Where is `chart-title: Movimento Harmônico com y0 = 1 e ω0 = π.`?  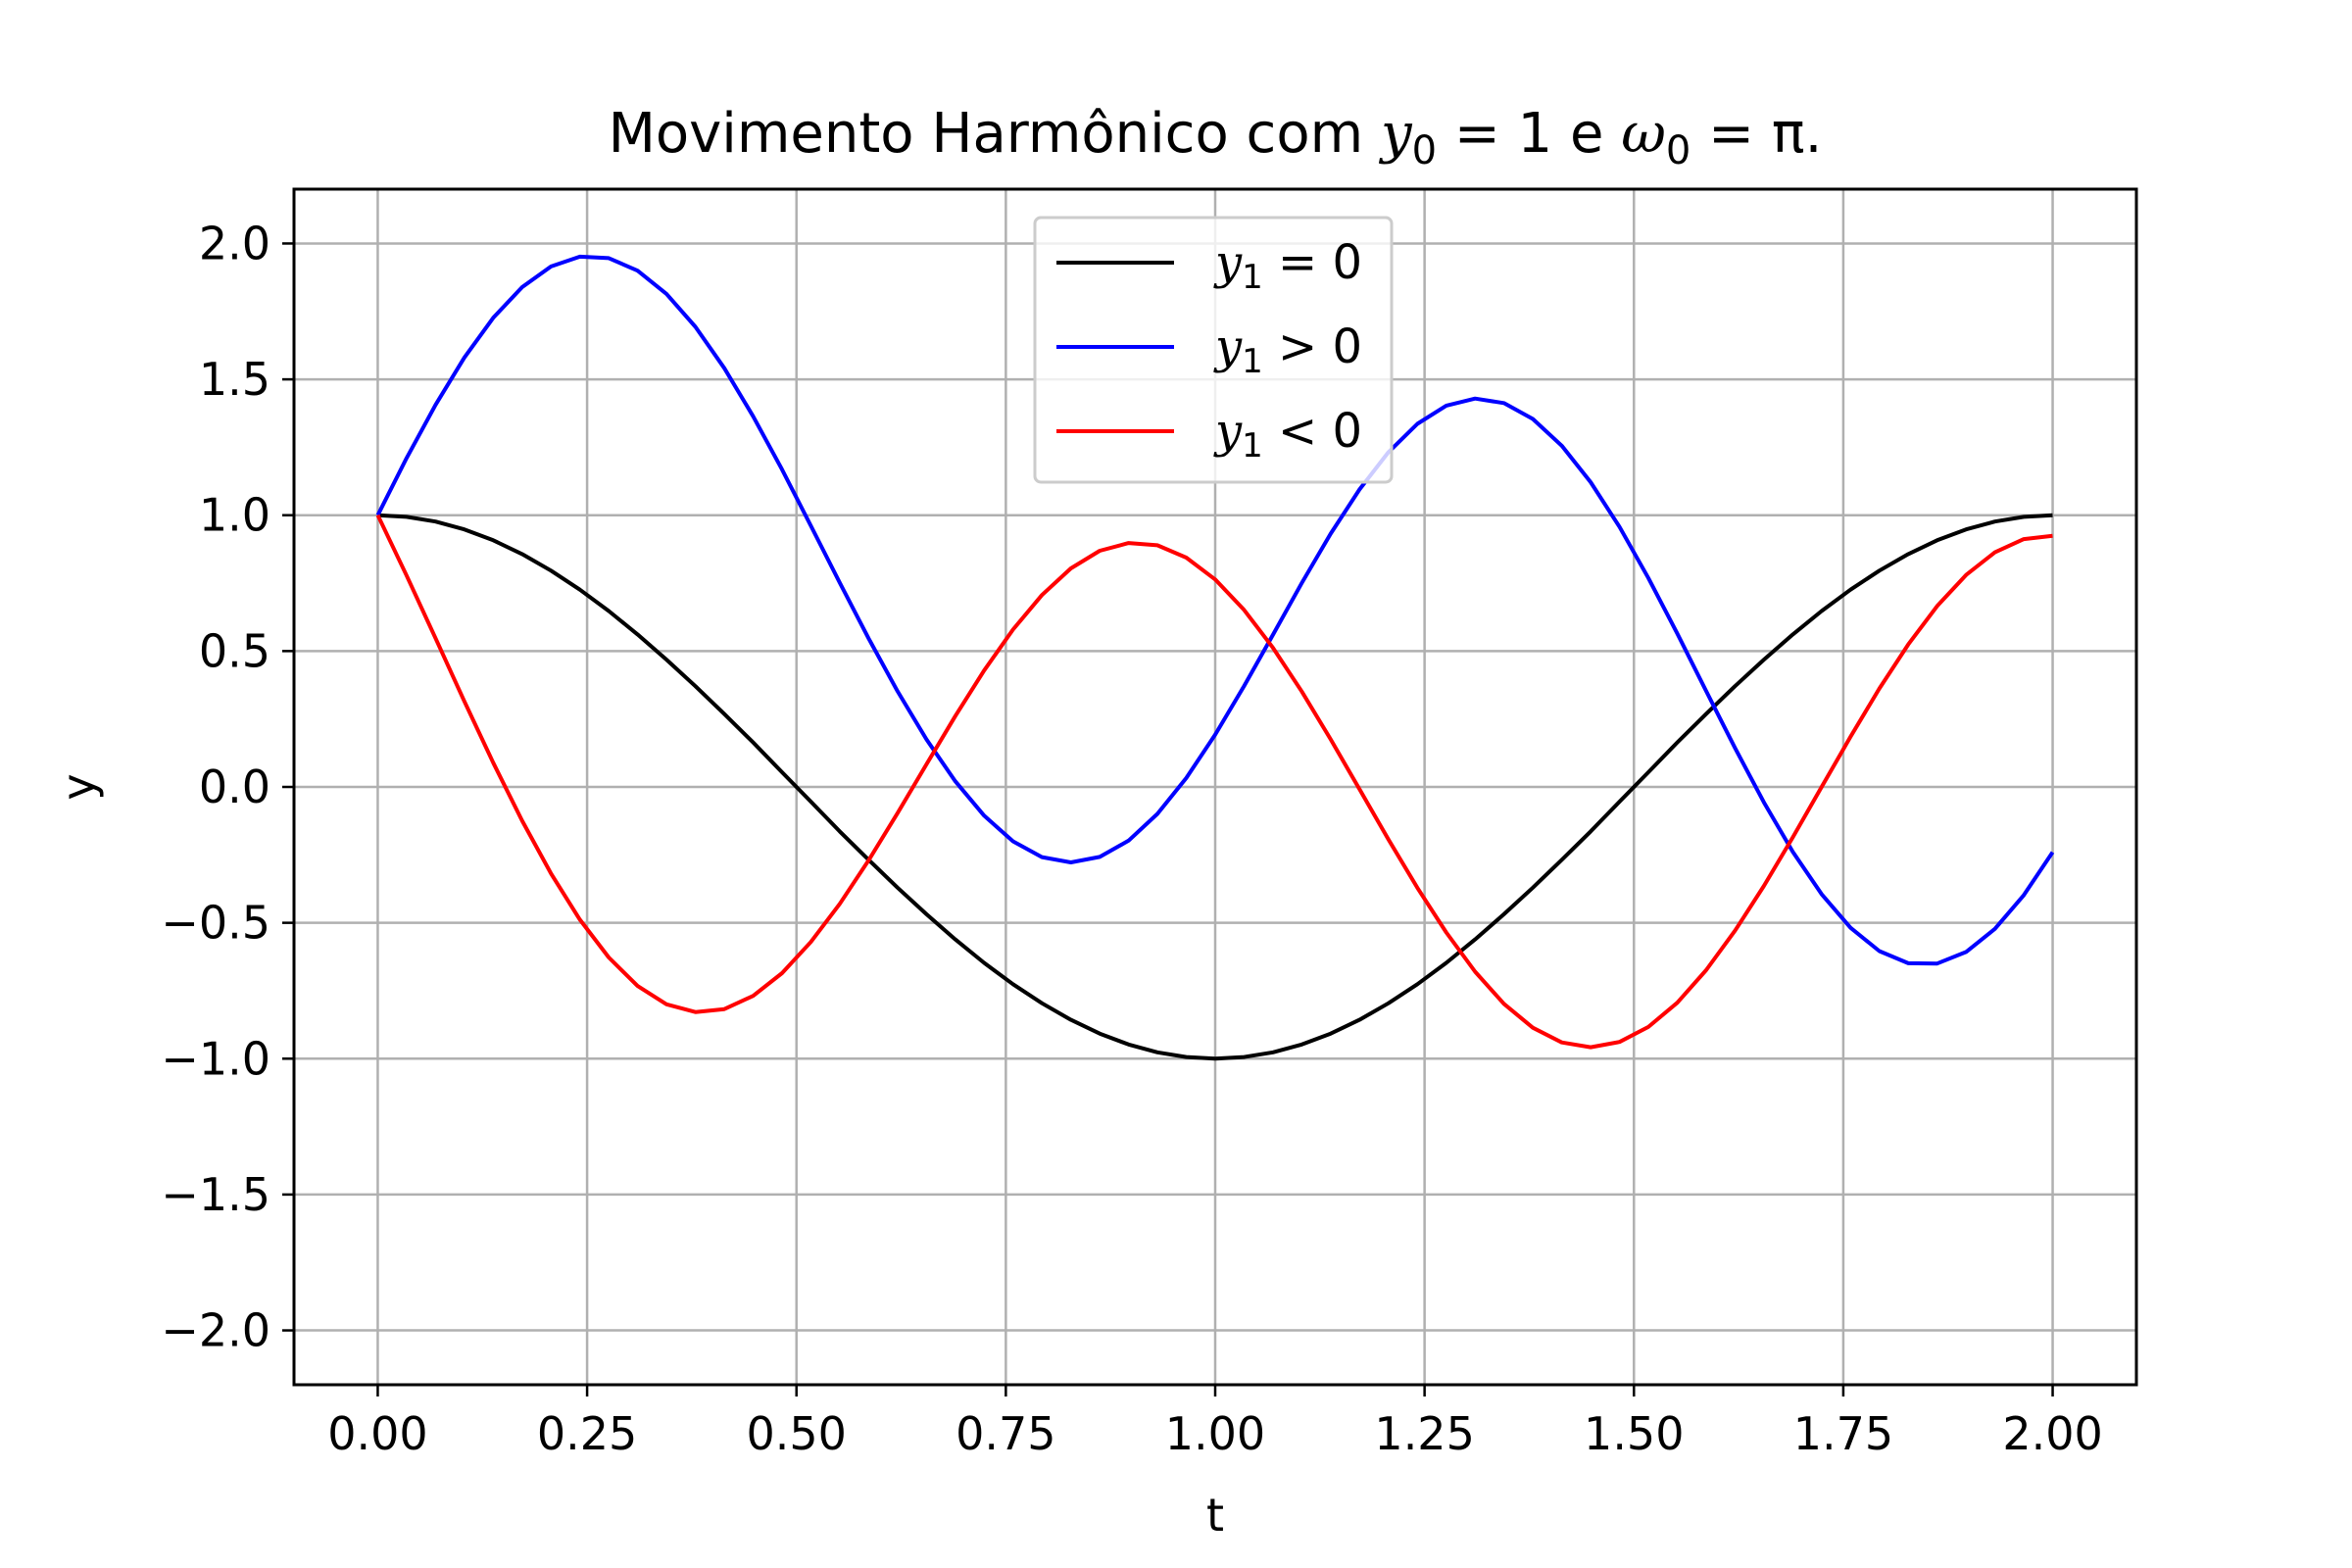 chart-title: Movimento Harmônico com y0 = 1 e ω0 = π. is located at coordinates (1216, 137).